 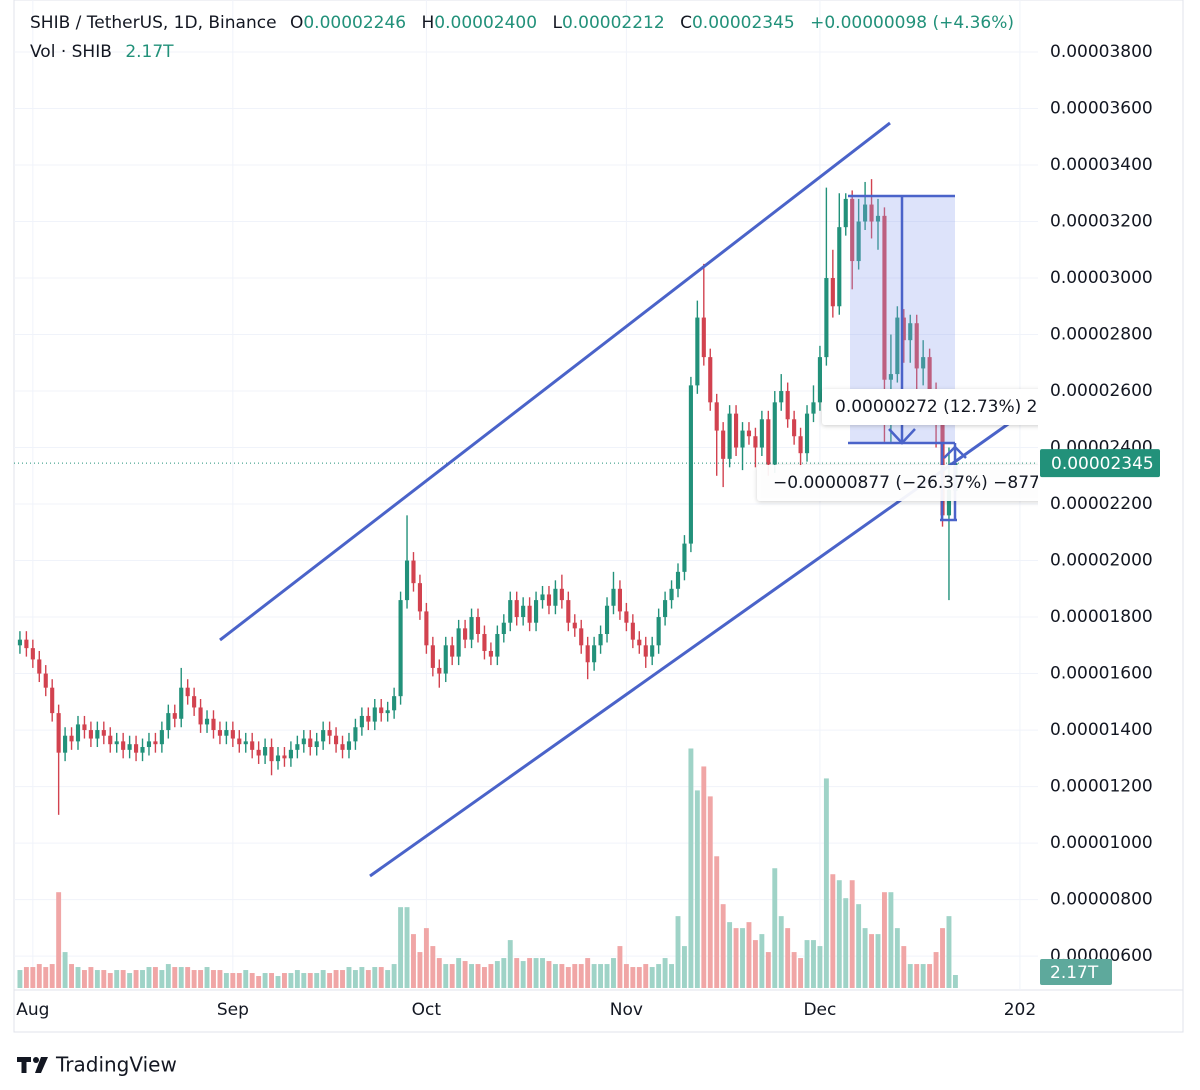 I want to click on y-tick-label: 0.00001400, so click(x=1101, y=730).